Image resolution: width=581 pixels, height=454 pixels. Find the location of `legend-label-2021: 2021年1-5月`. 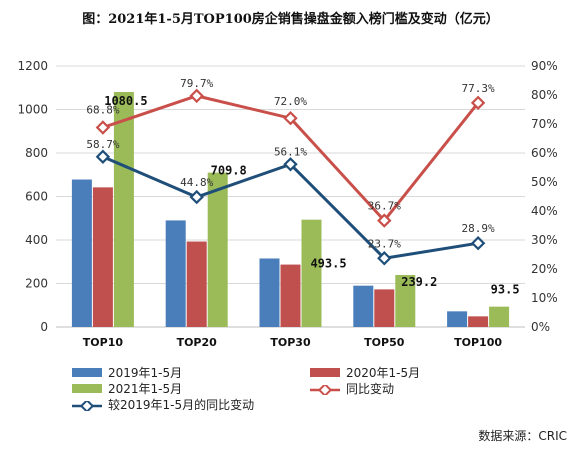

legend-label-2021: 2021年1-5月 is located at coordinates (145, 389).